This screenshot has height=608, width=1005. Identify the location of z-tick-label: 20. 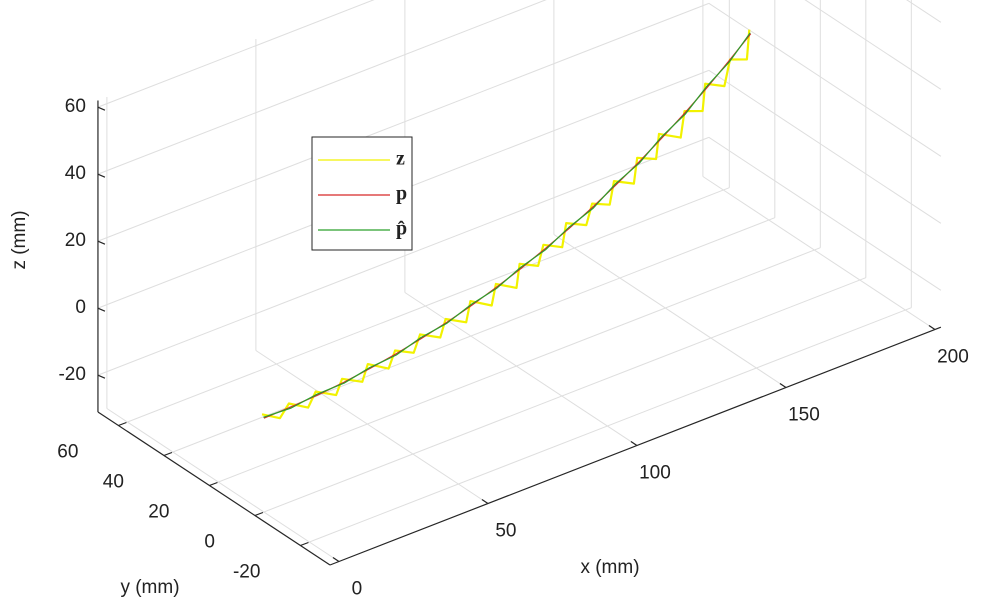
(75, 240).